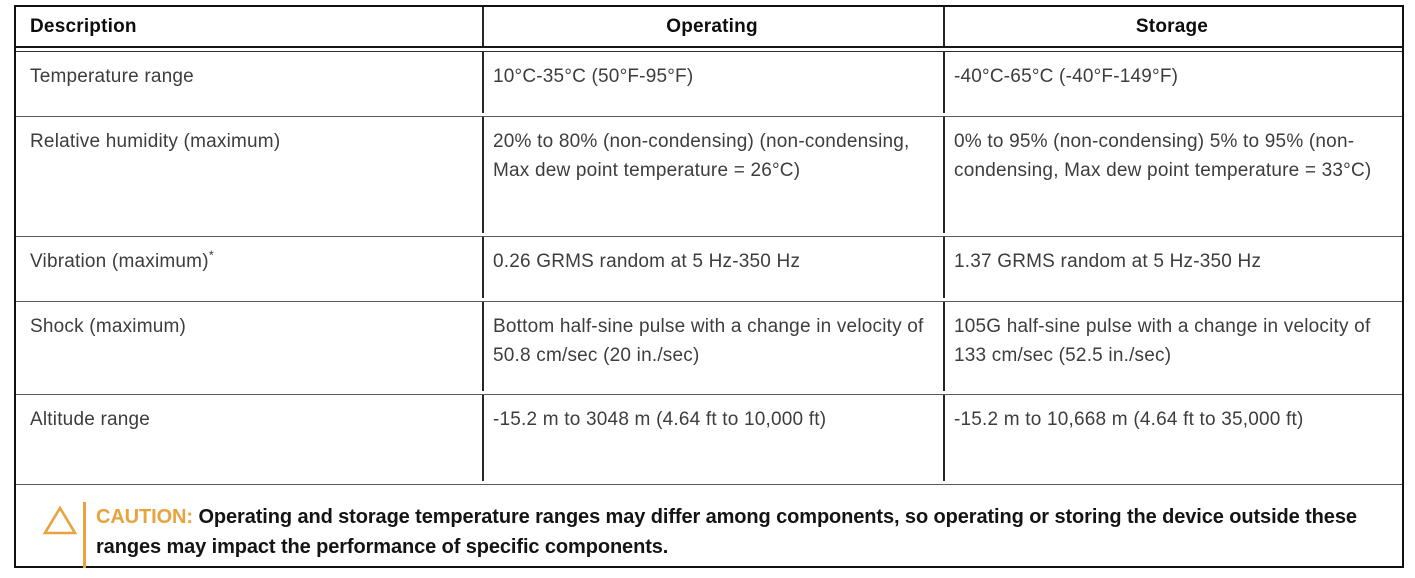 The width and height of the screenshot is (1415, 578). Describe the element at coordinates (112, 76) in the screenshot. I see `cell-description: Temperature range` at that location.